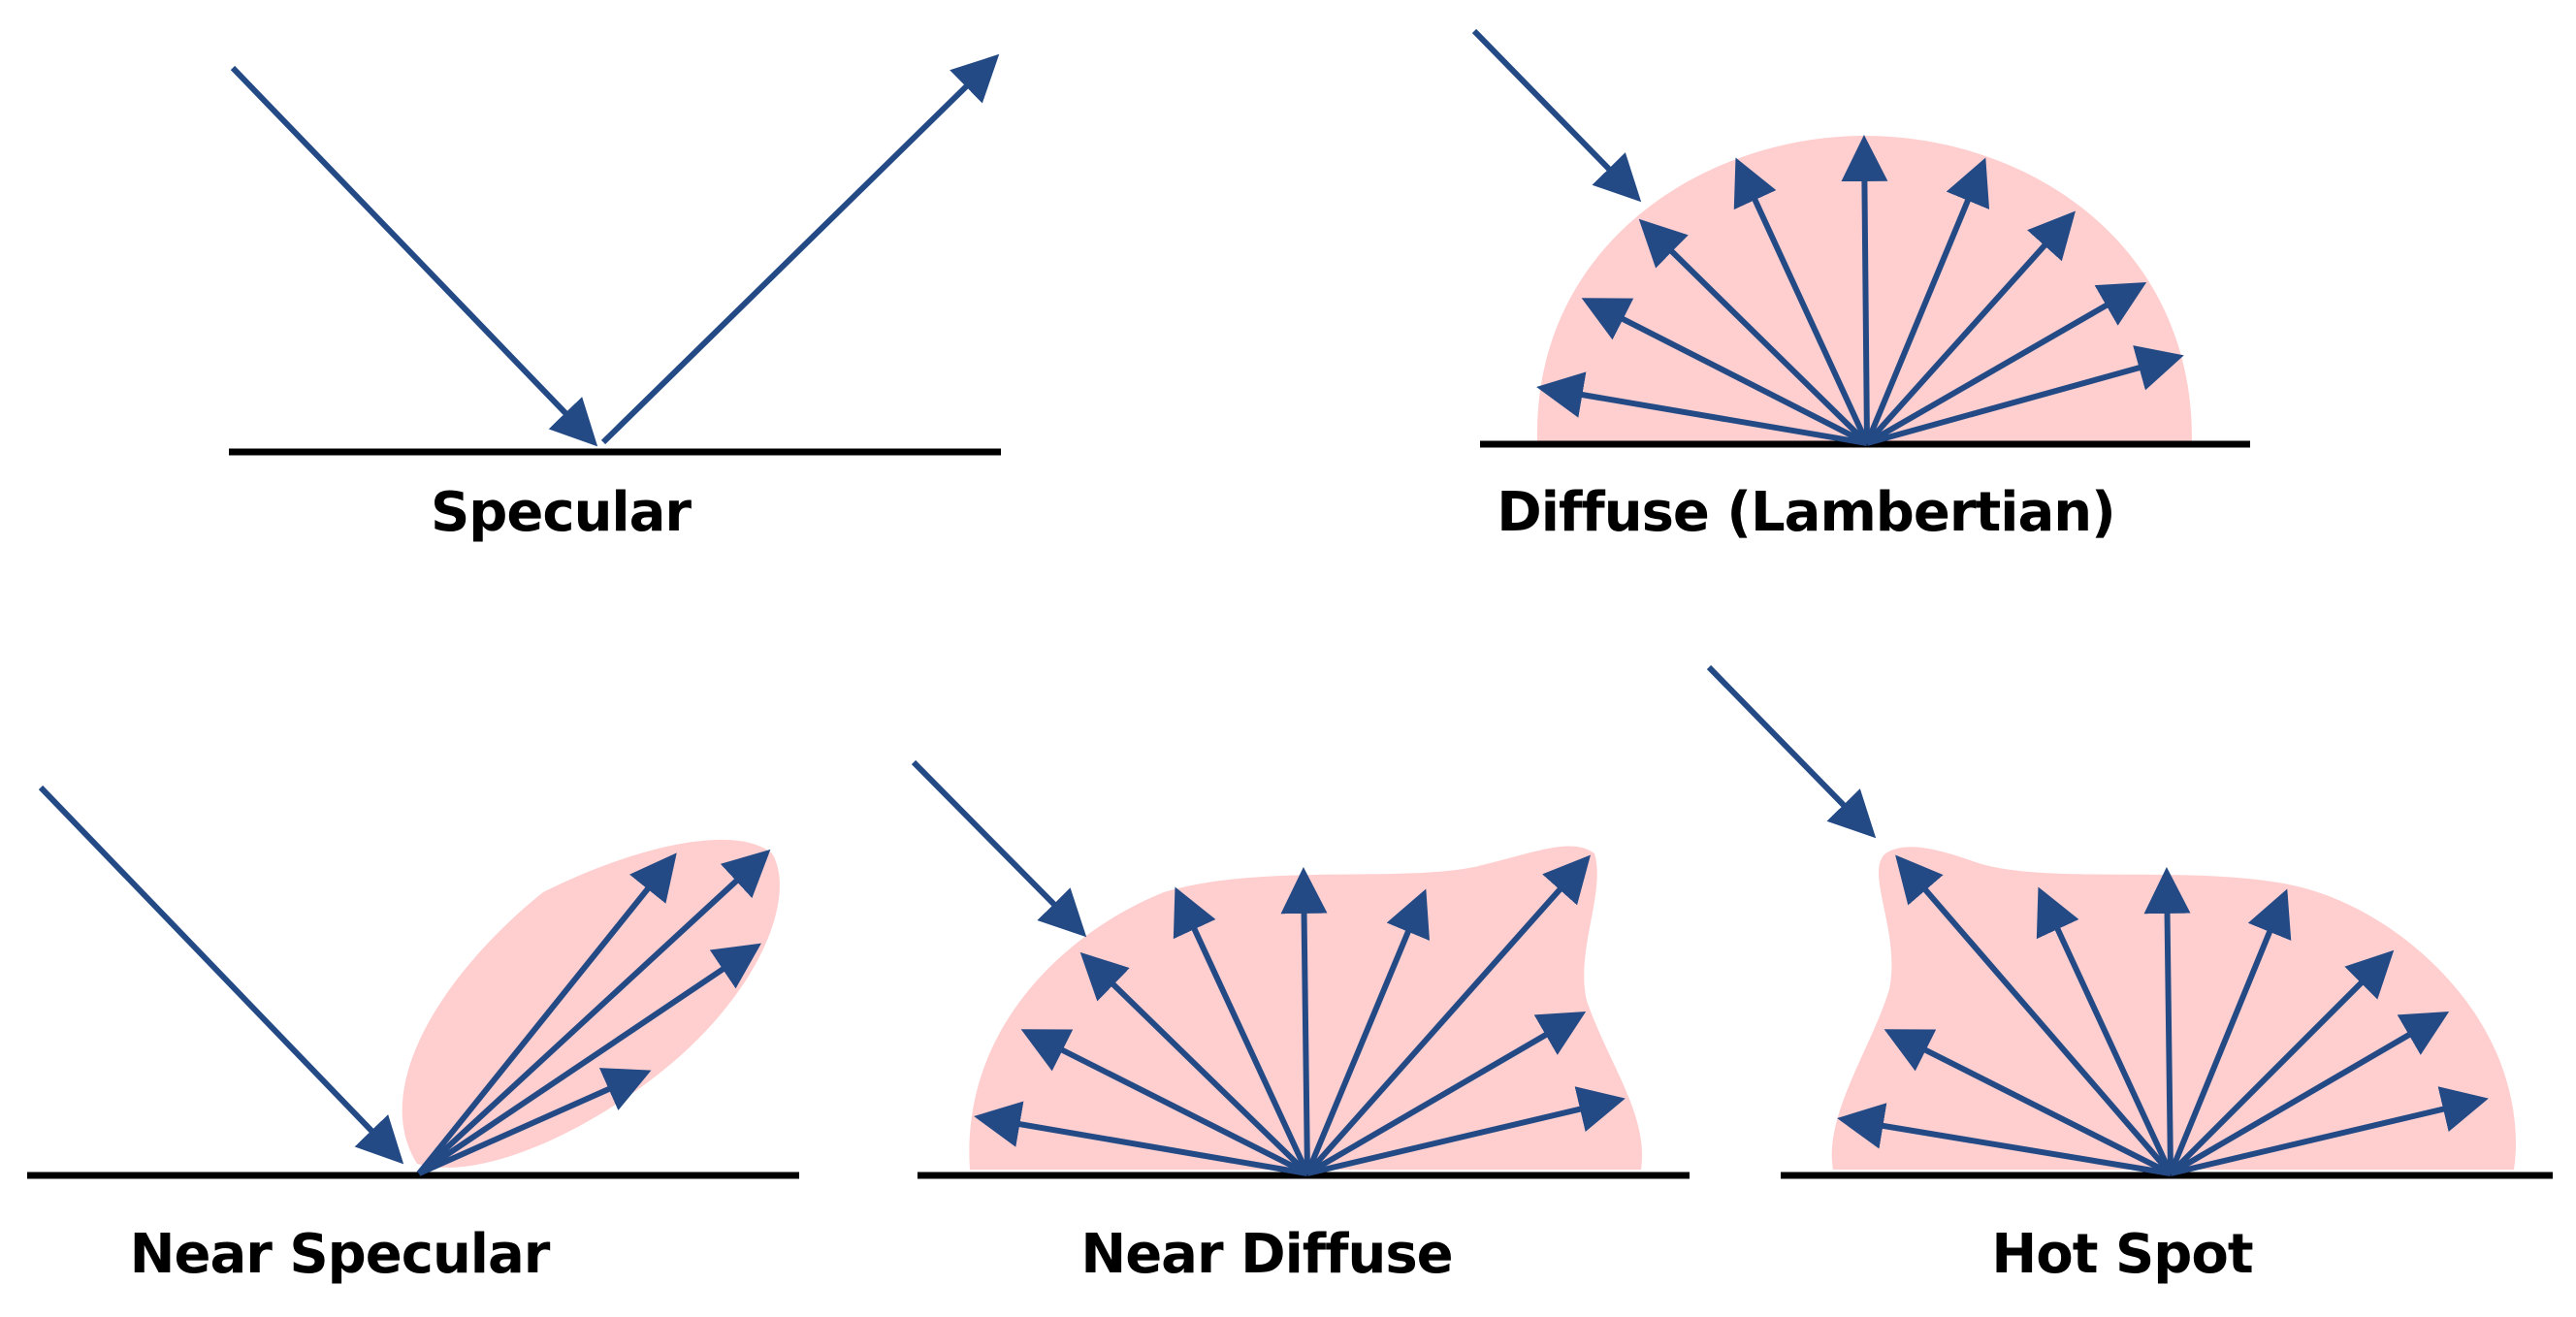 The image size is (2576, 1317). I want to click on panel-near-diffuse: Near Diffuse, so click(1302, 1024).